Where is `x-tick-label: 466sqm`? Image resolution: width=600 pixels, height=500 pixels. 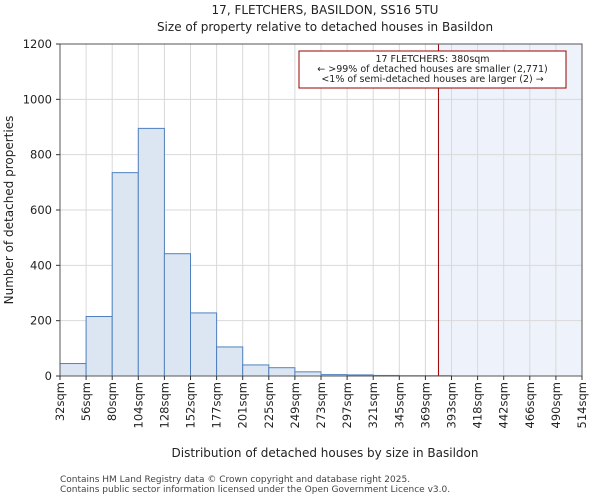 x-tick-label: 466sqm is located at coordinates (530, 405).